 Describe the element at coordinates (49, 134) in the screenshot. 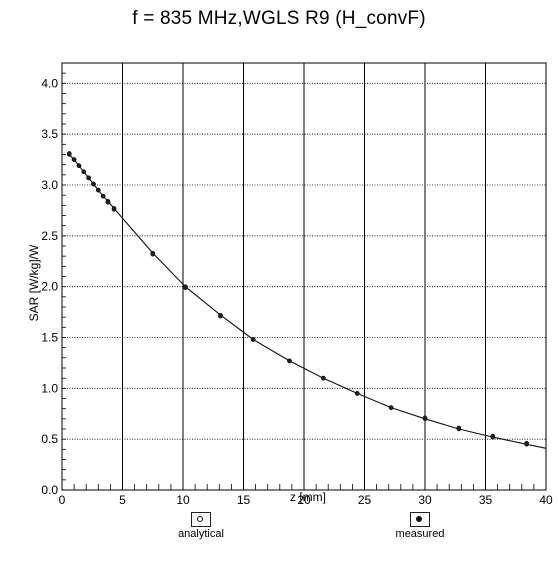

I see `y-tick-label: 3.5` at that location.